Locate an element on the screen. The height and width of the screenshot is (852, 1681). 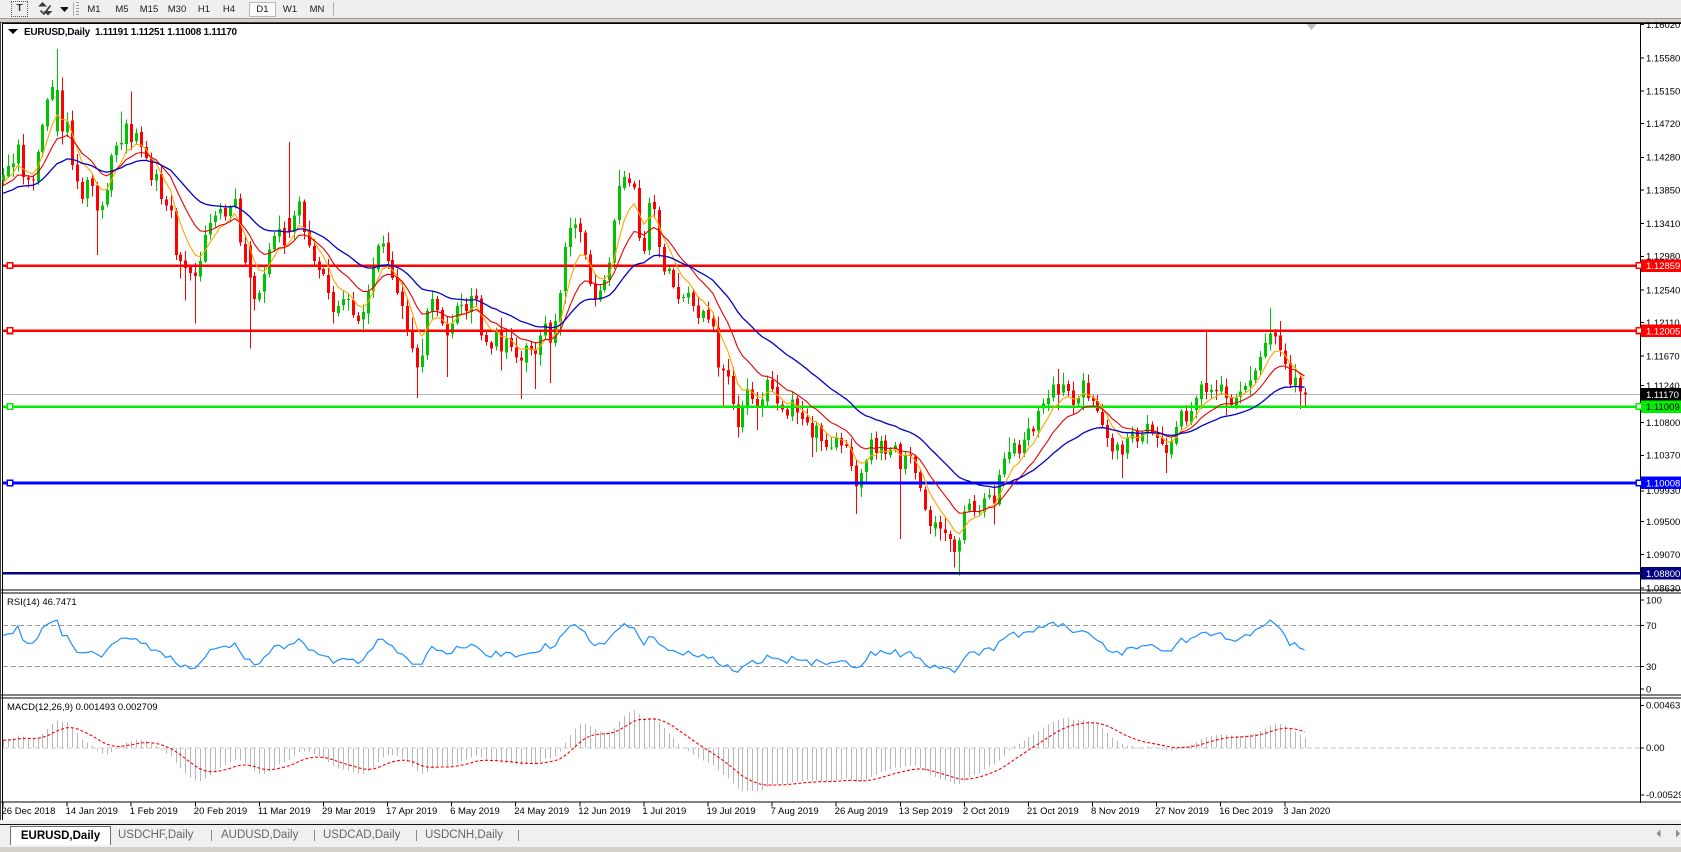
svg-text: 1.12540 is located at coordinates (1663, 290).